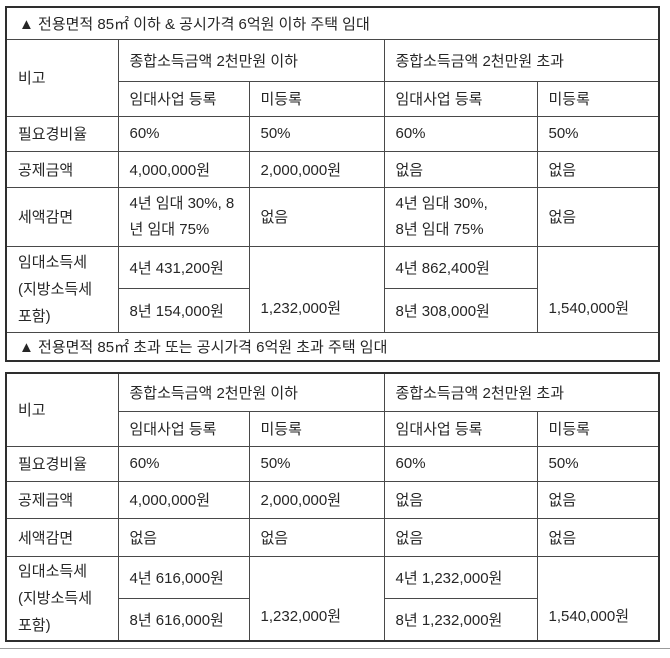  I want to click on table-title-over-85: ▲ 전용면적 85㎡ 초과 또는 공시가격 6억원 초과 주택 임대, so click(332, 346).